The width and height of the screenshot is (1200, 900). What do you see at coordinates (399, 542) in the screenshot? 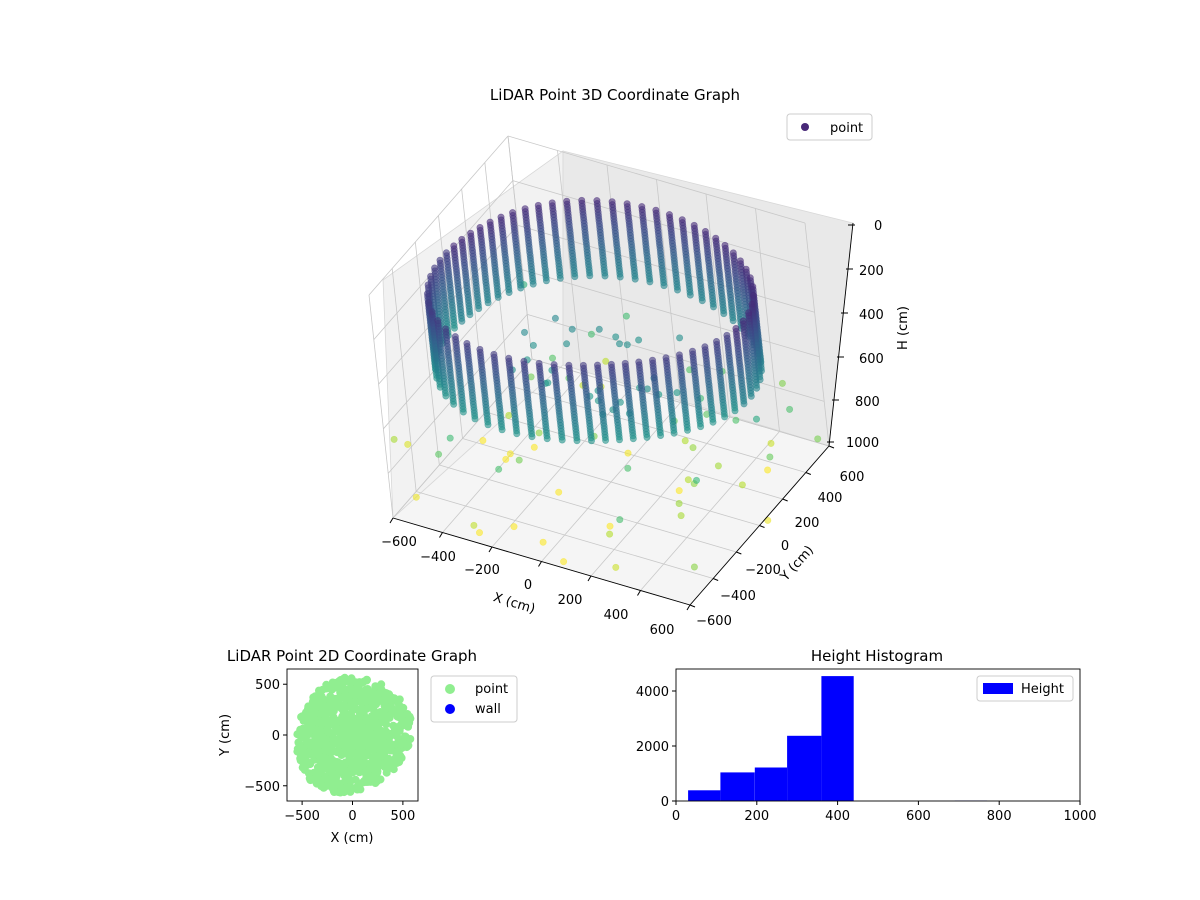
I see `x-tick-neg600: −600` at bounding box center [399, 542].